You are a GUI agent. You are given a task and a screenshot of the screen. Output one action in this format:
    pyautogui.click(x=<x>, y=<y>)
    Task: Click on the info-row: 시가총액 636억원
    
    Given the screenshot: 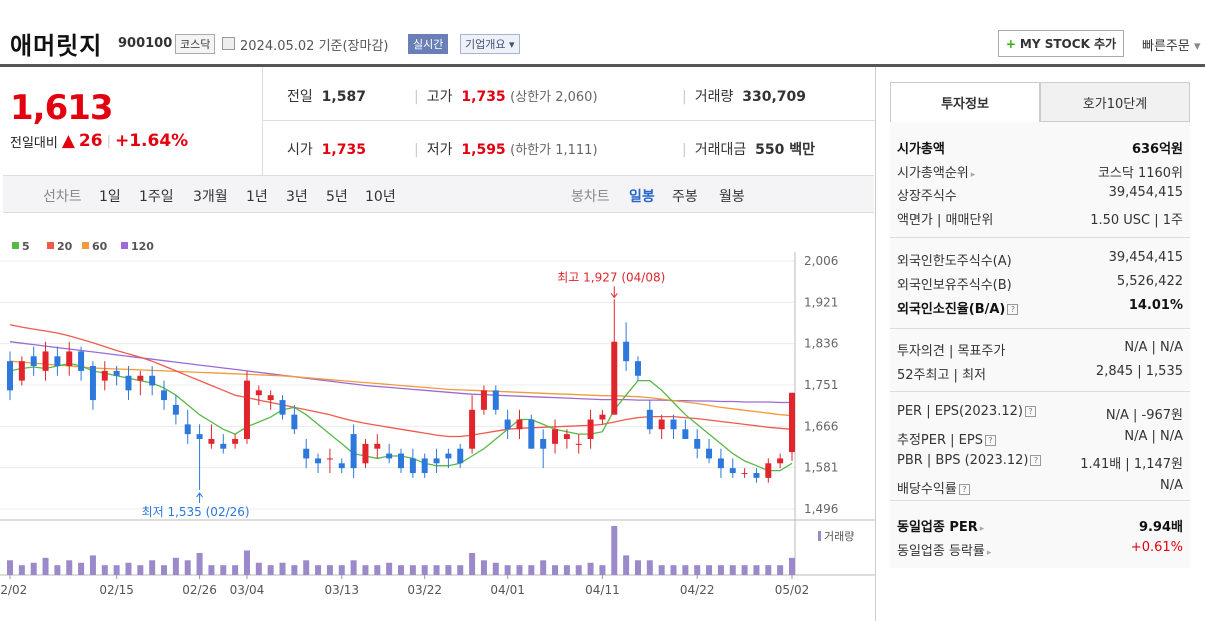 What is the action you would take?
    pyautogui.click(x=1040, y=147)
    